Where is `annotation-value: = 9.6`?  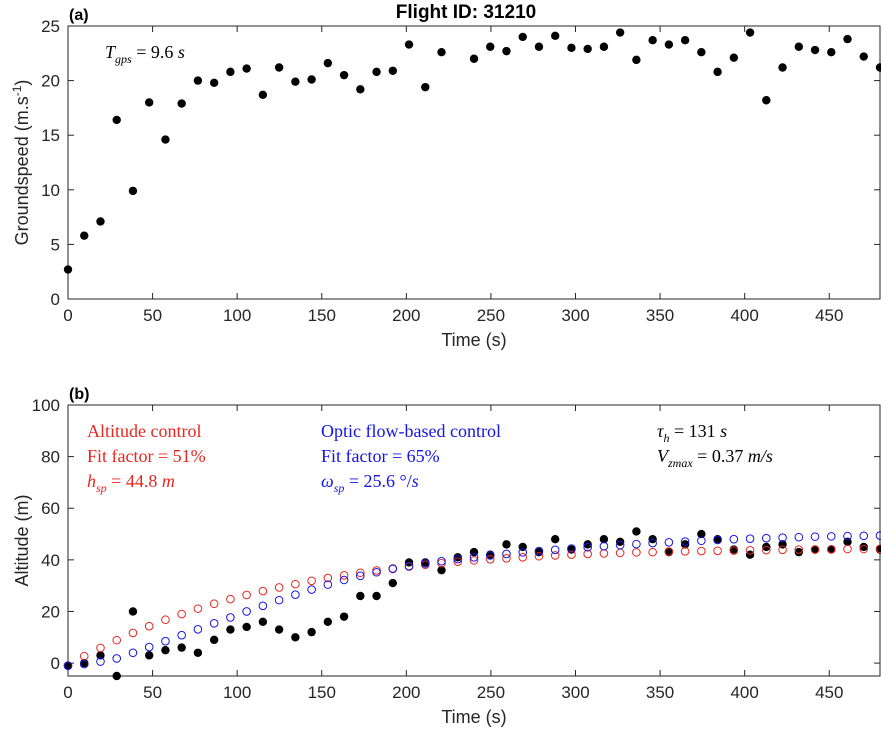
annotation-value: = 9.6 is located at coordinates (155, 52).